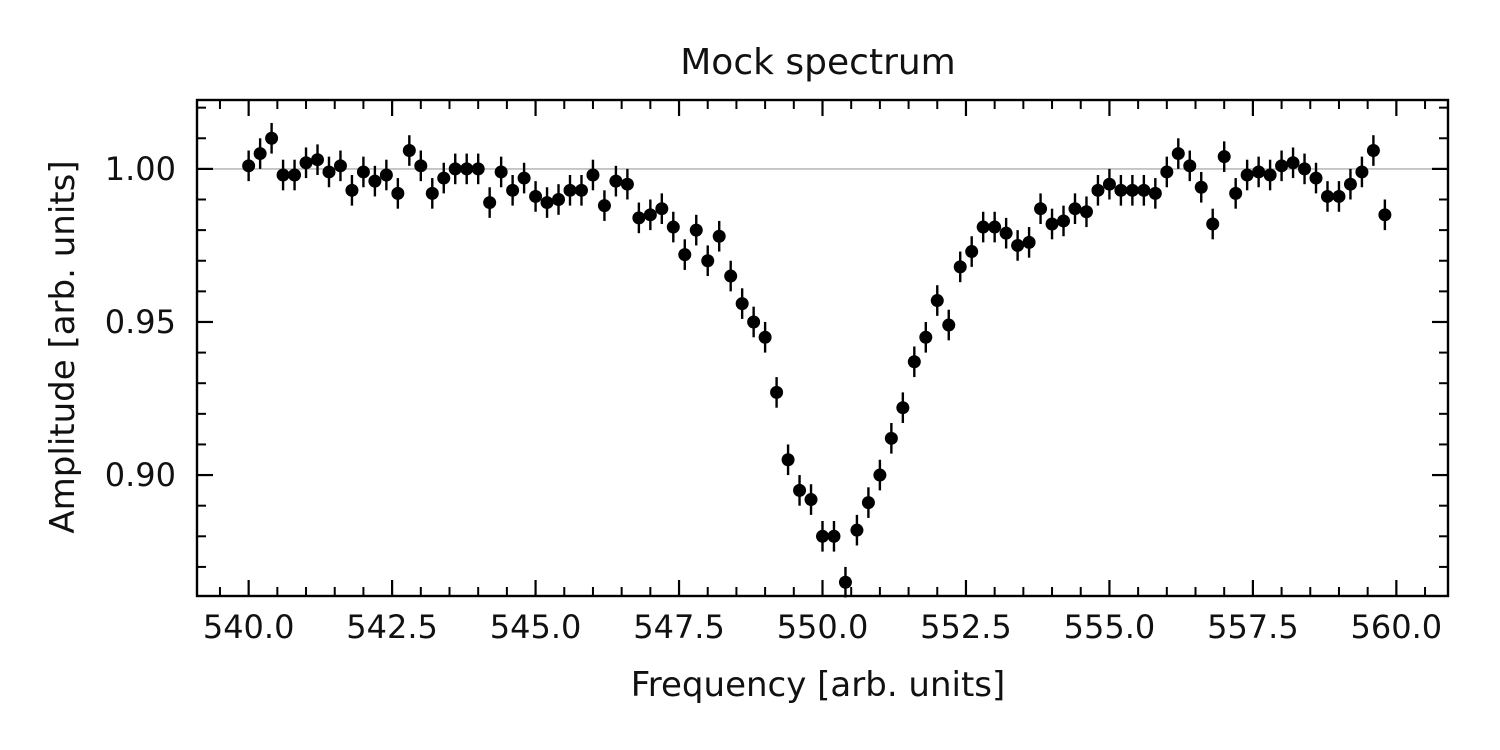  I want to click on x-tick-label: 555.0, so click(1110, 627).